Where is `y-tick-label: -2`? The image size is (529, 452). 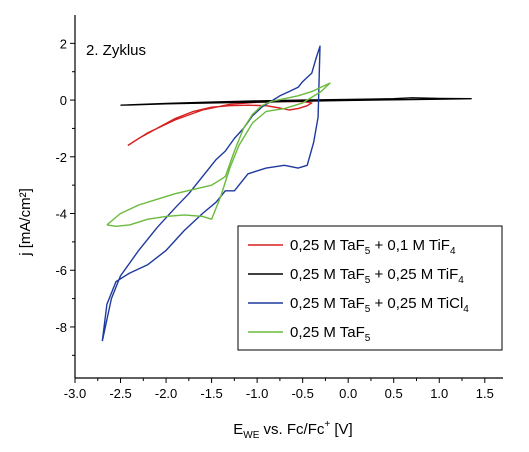 y-tick-label: -2 is located at coordinates (61, 157).